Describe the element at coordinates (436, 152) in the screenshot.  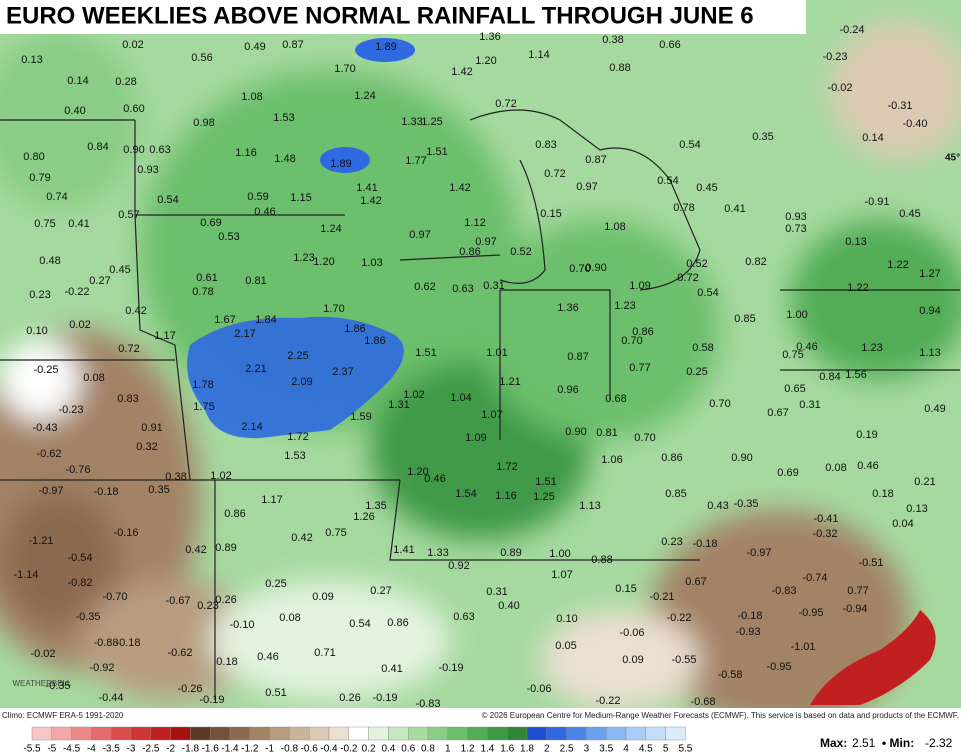
I see `station-label: 1.51` at that location.